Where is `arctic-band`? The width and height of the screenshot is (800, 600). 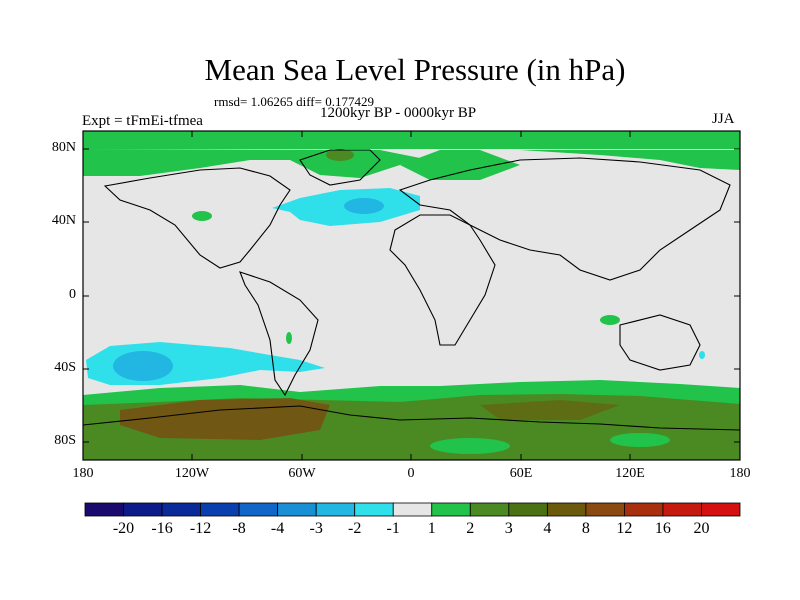 arctic-band is located at coordinates (411, 140).